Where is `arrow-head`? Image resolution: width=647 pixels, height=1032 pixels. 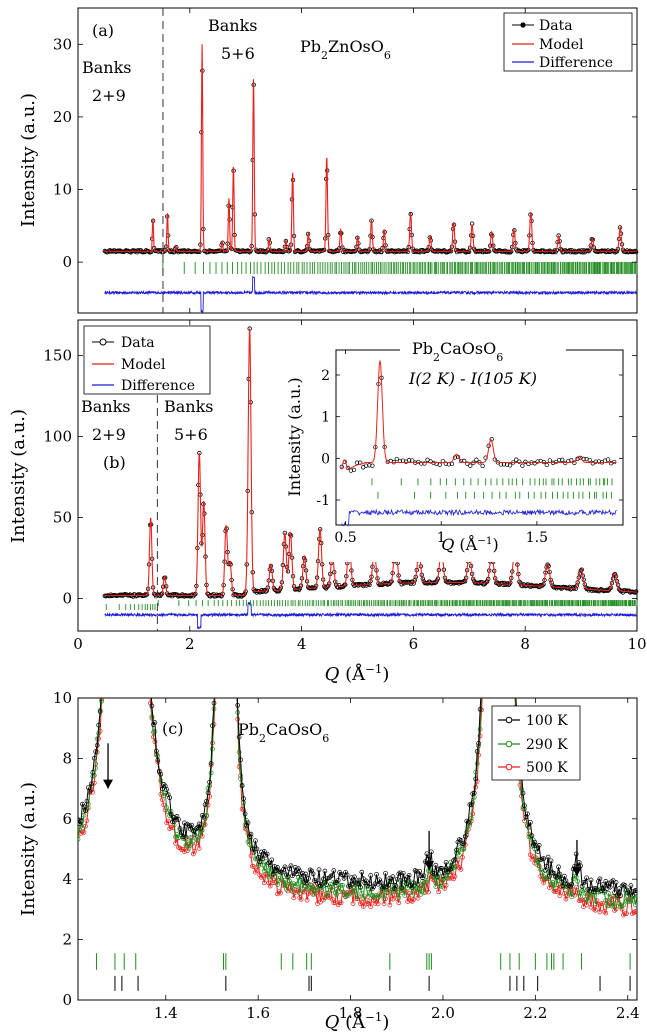 arrow-head is located at coordinates (576, 872).